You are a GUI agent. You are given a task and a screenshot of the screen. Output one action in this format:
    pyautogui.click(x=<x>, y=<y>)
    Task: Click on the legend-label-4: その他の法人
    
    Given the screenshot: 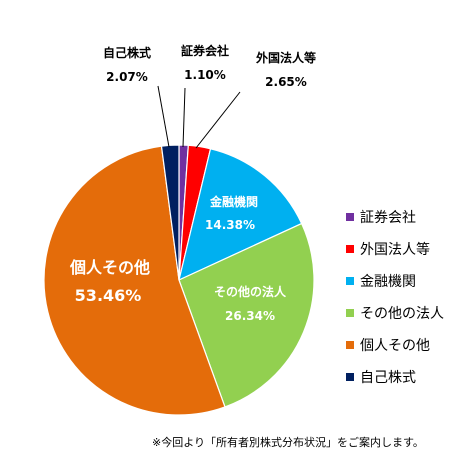 What is the action you would take?
    pyautogui.click(x=402, y=314)
    